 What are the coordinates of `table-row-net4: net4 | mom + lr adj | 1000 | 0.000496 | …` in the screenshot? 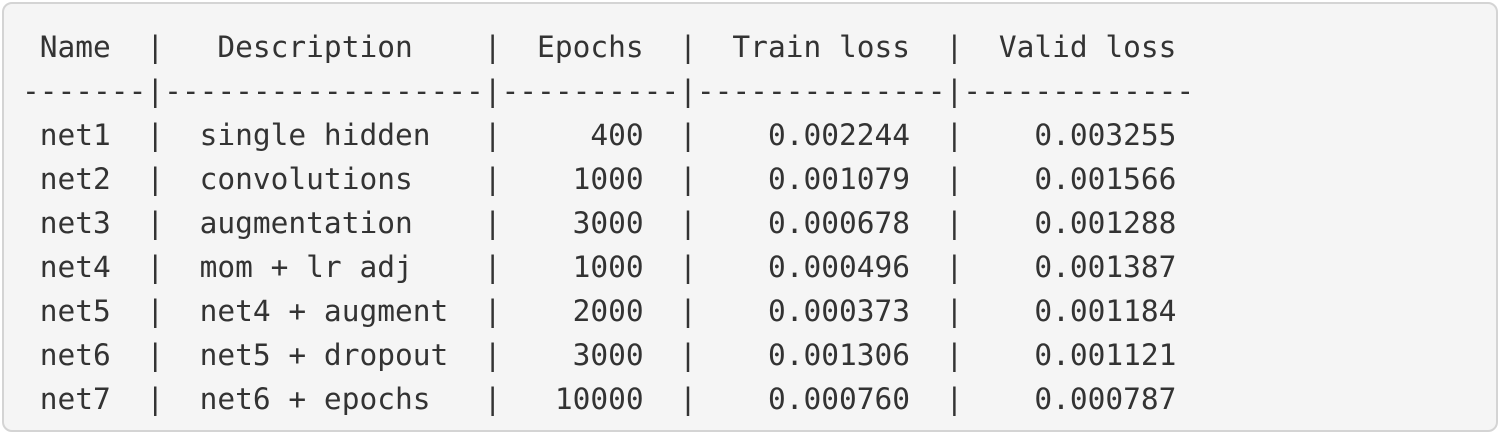 It's located at (599, 267).